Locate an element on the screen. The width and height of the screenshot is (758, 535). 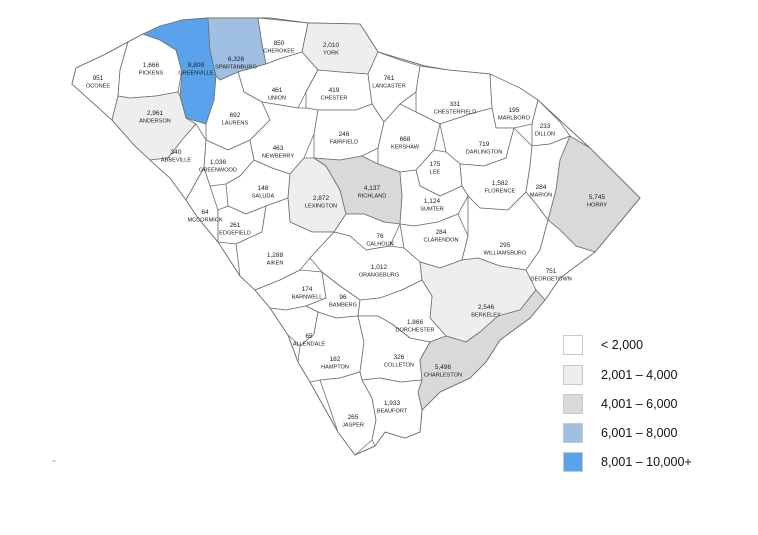
county-label-darlington: 719 DARLINGTON is located at coordinates (484, 148).